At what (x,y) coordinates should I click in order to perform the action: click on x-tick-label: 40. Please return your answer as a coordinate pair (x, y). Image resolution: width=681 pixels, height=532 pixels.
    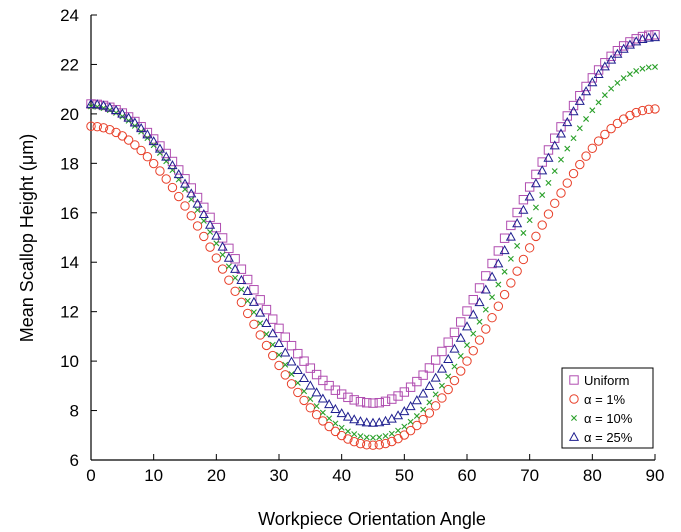
    Looking at the image, I should click on (341, 475).